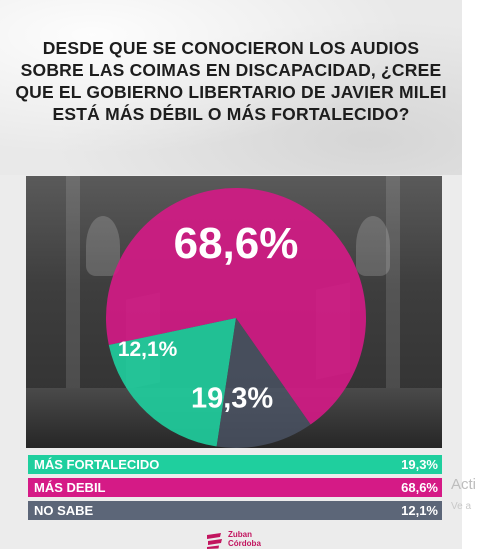 Image resolution: width=483 pixels, height=549 pixels. I want to click on pie-data-label: 12,1%, so click(148, 349).